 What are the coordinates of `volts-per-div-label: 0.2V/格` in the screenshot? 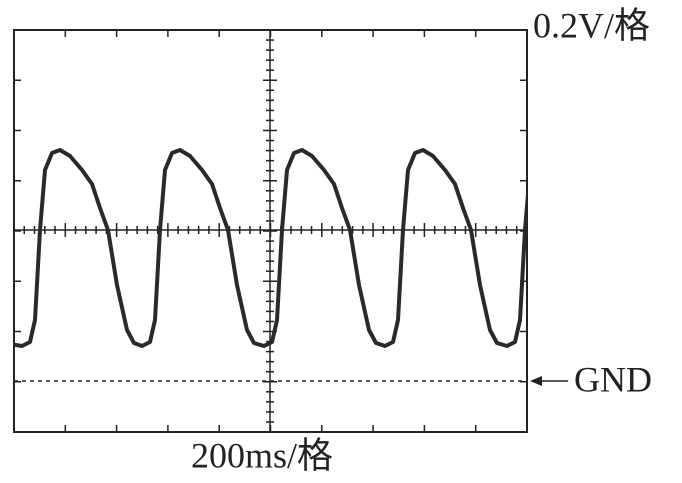 It's located at (591, 25).